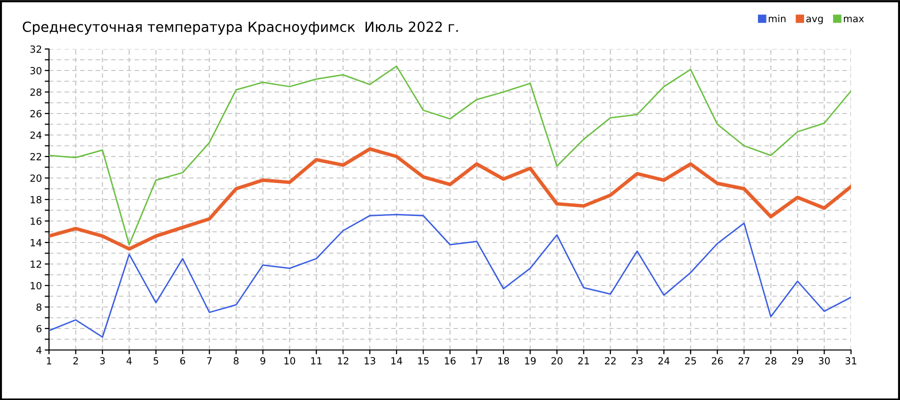 Image resolution: width=900 pixels, height=400 pixels. What do you see at coordinates (450, 360) in the screenshot?
I see `x-tick-label: 16` at bounding box center [450, 360].